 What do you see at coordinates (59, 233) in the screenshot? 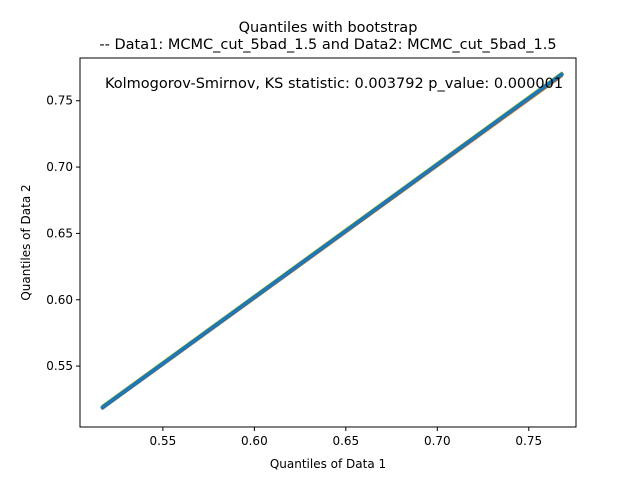
I see `y-tick-label: 0.65` at bounding box center [59, 233].